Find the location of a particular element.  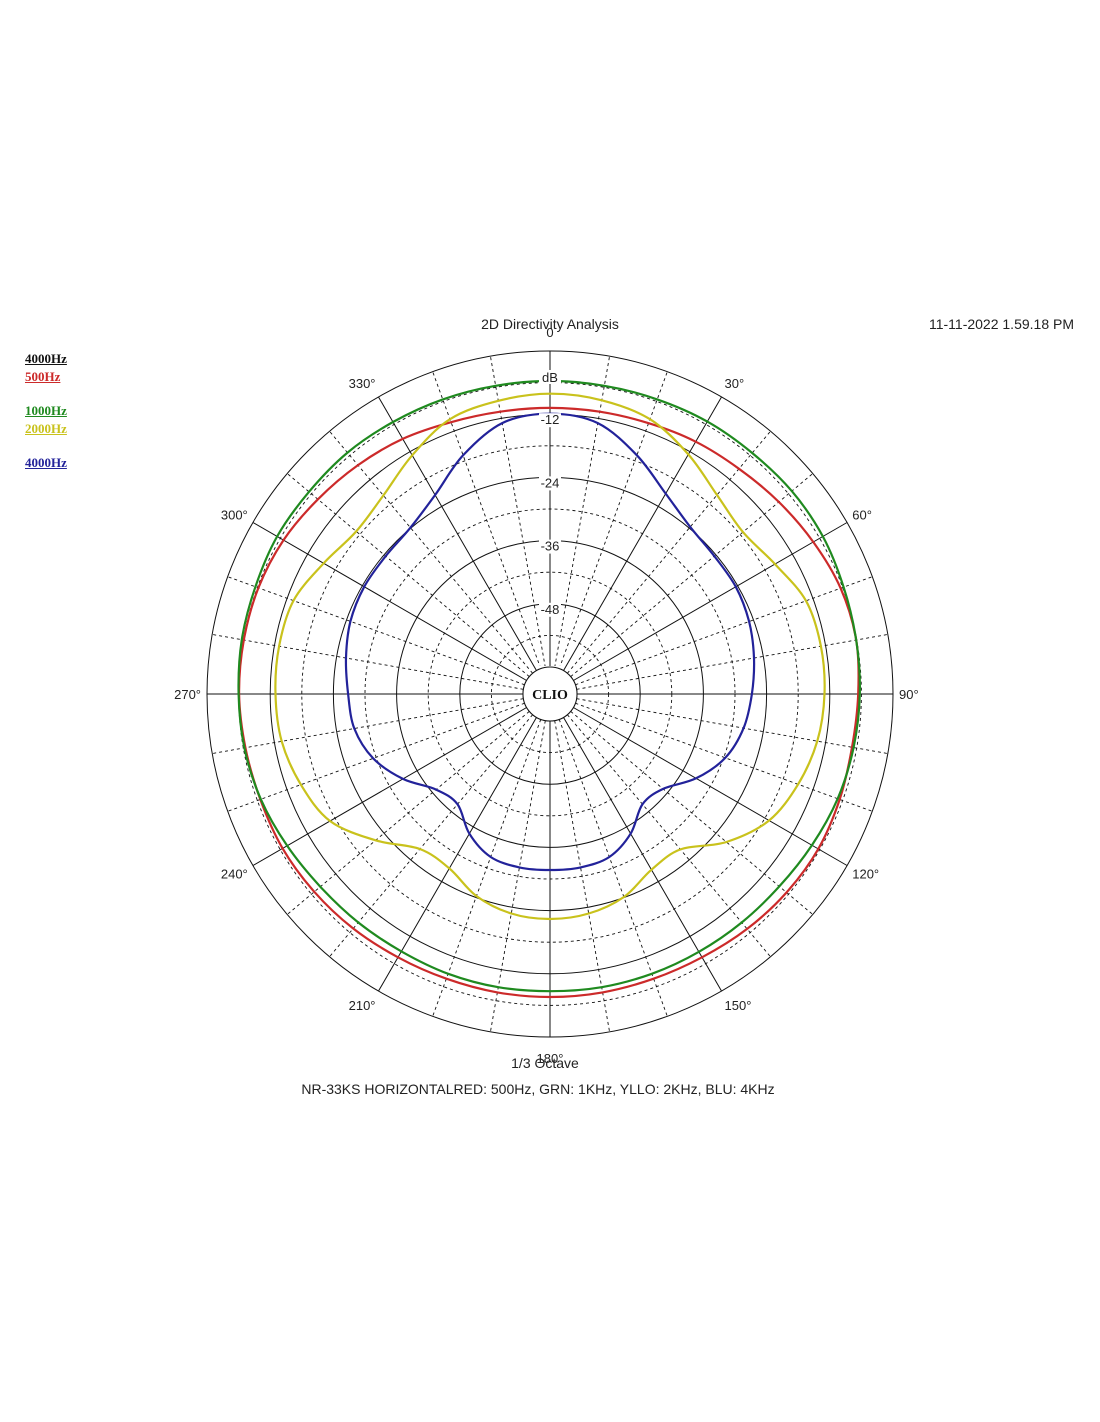

legend: 4000Hz 500Hz 1000Hz 2000Hz 4000Hz is located at coordinates (46, 411).